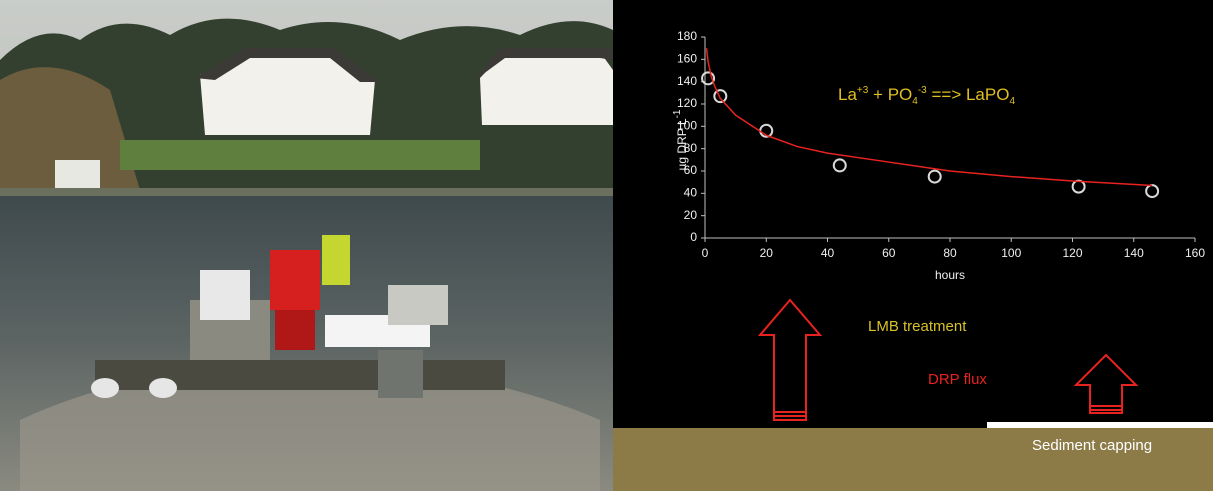 The image size is (1213, 491). I want to click on text-part: La, so click(847, 94).